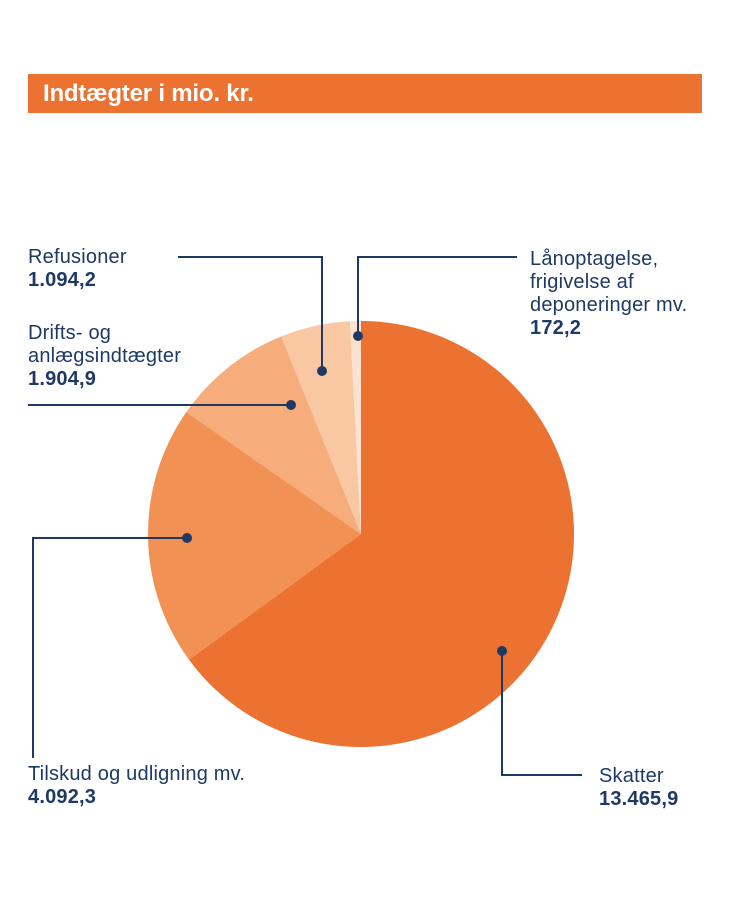 The image size is (734, 899). I want to click on leader-line-refusioner, so click(250, 313).